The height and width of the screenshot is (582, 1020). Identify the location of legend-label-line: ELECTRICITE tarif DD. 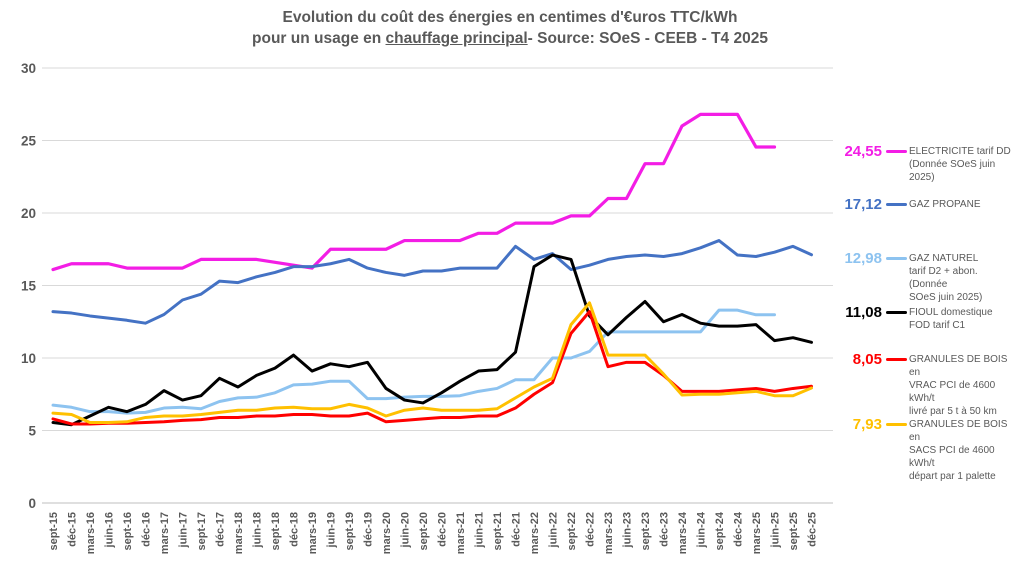
(960, 151).